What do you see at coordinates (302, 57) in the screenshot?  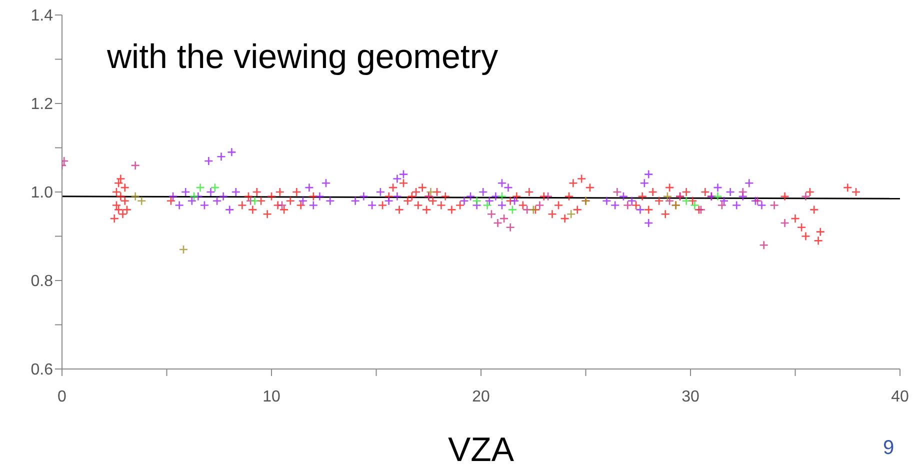 I see `annotation: with the viewing geometry` at bounding box center [302, 57].